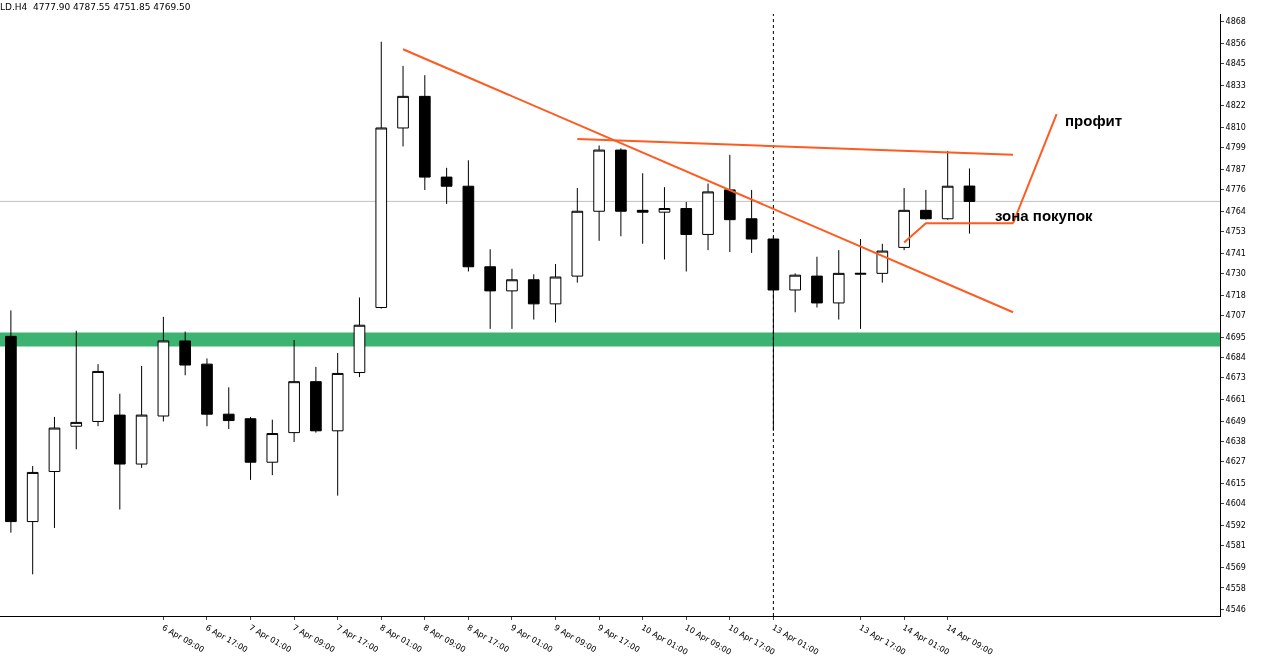 Image resolution: width=1280 pixels, height=657 pixels. Describe the element at coordinates (1235, 546) in the screenshot. I see `y-tick-label: 4581` at that location.